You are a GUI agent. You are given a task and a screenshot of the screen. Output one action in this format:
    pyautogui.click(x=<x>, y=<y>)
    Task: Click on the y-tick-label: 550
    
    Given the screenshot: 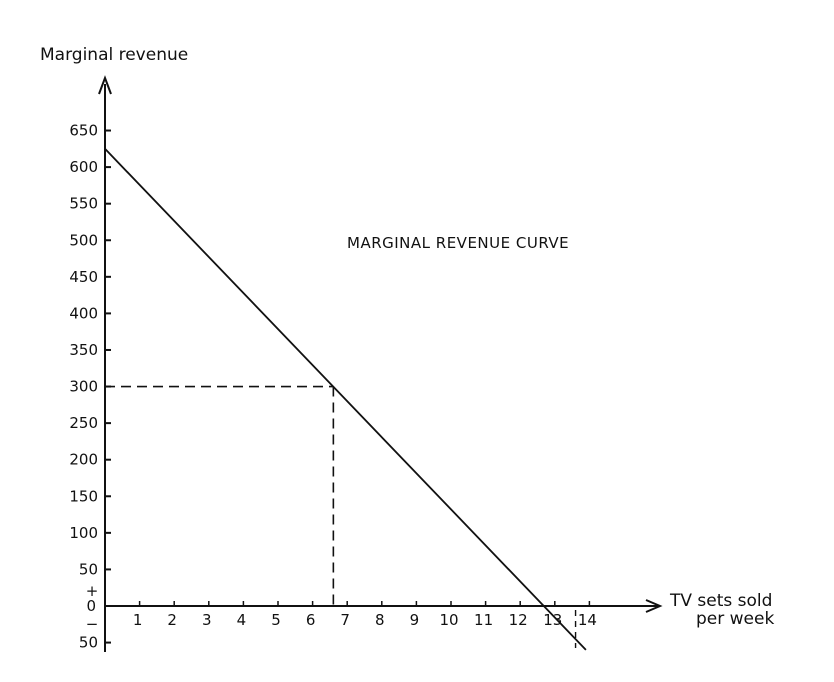 What is the action you would take?
    pyautogui.click(x=83, y=204)
    